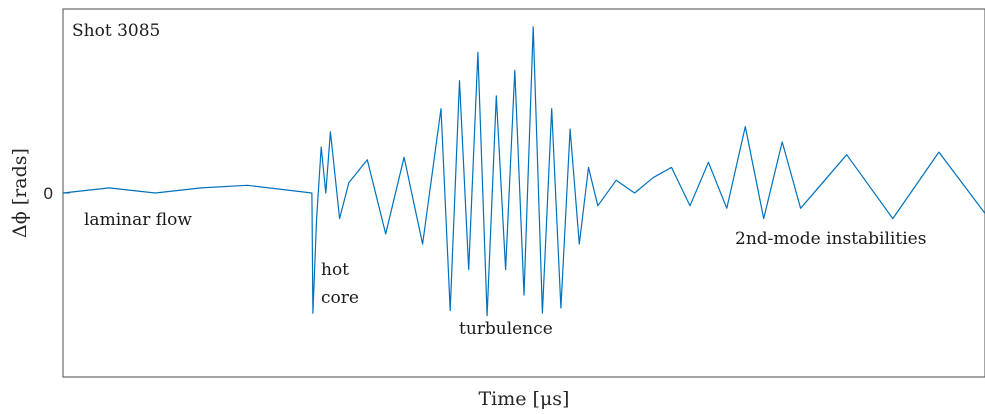  I want to click on annotation-2nd-mode: 2nd-mode instabilities, so click(830, 239).